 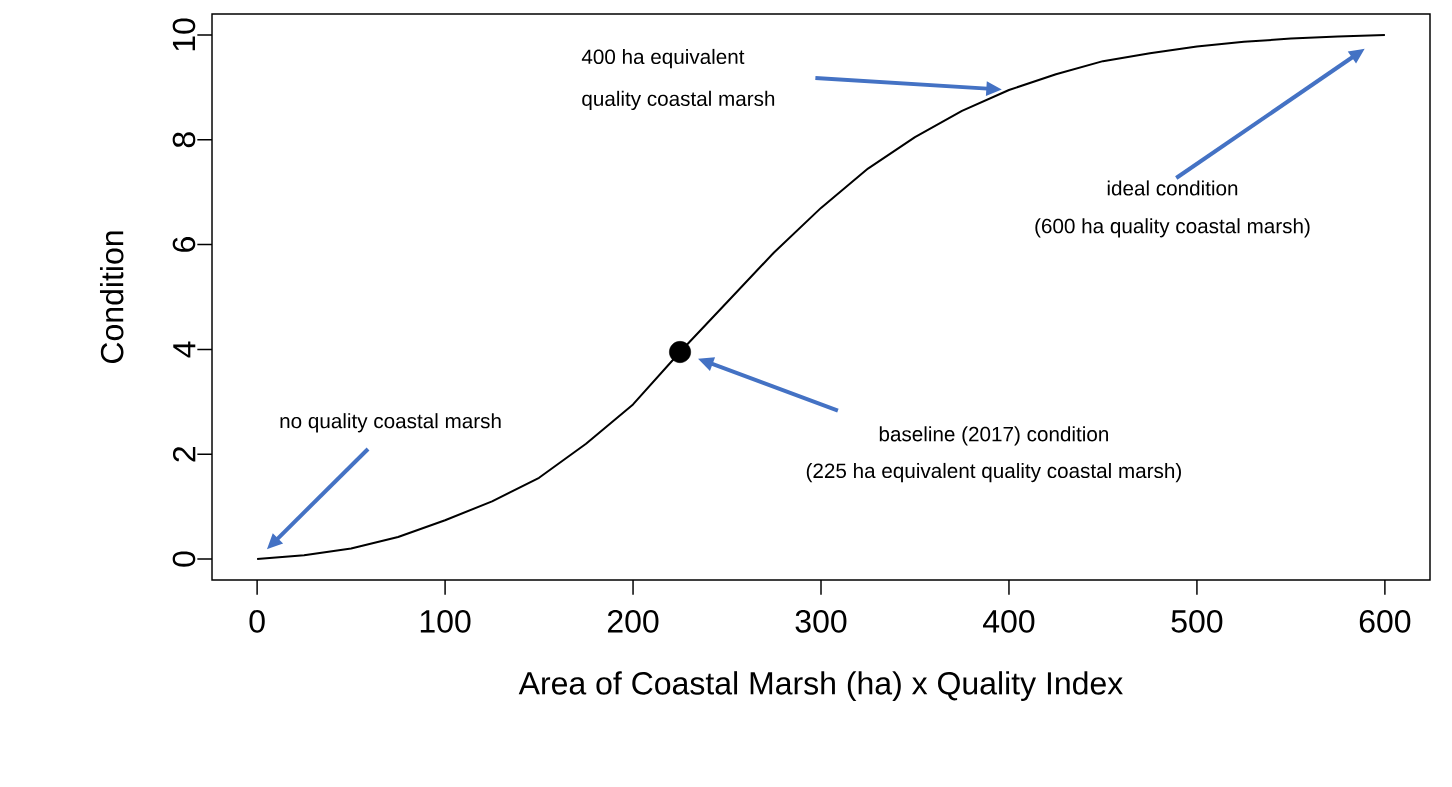 I want to click on x-tick-label: 500, so click(x=1197, y=621).